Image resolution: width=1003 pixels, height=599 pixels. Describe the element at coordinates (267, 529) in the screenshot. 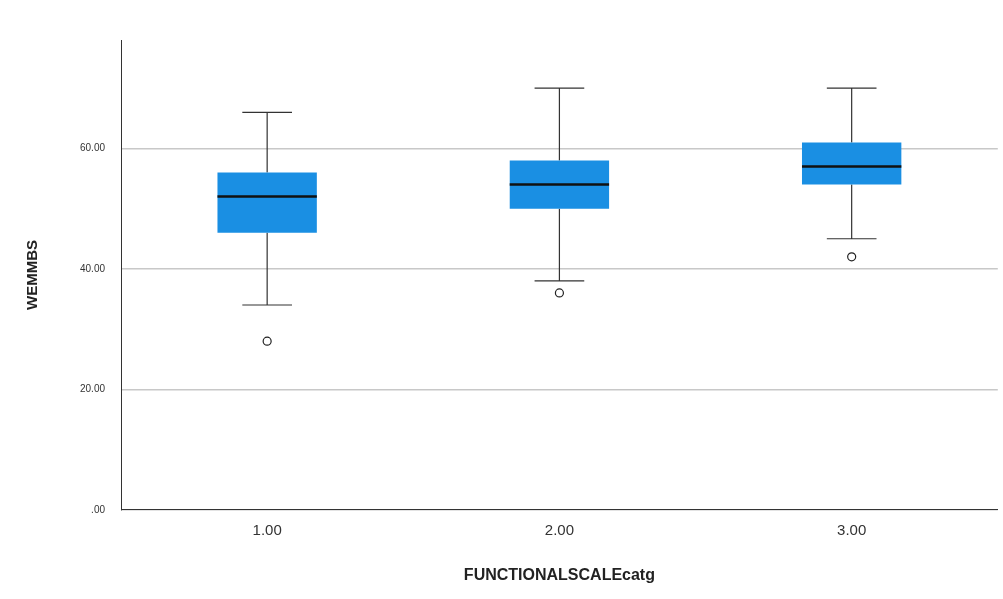

I see `x-tick-label: 1.00` at that location.